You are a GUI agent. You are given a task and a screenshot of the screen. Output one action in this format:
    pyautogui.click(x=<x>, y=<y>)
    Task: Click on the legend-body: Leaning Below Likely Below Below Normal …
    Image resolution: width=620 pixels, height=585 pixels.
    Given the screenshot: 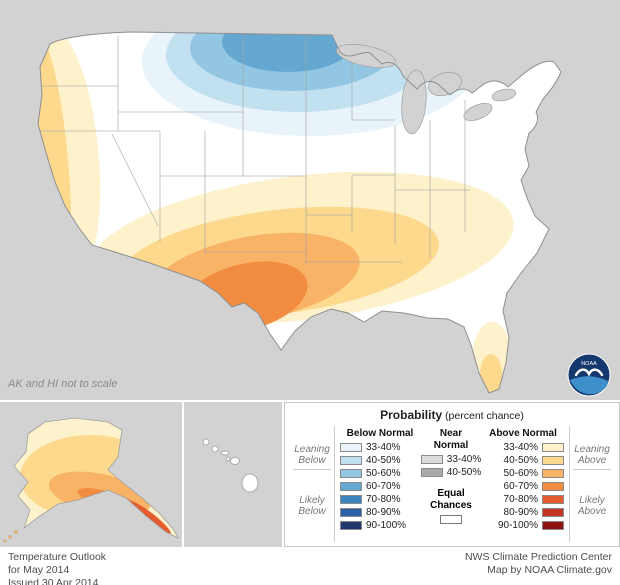 What is the action you would take?
    pyautogui.click(x=452, y=484)
    